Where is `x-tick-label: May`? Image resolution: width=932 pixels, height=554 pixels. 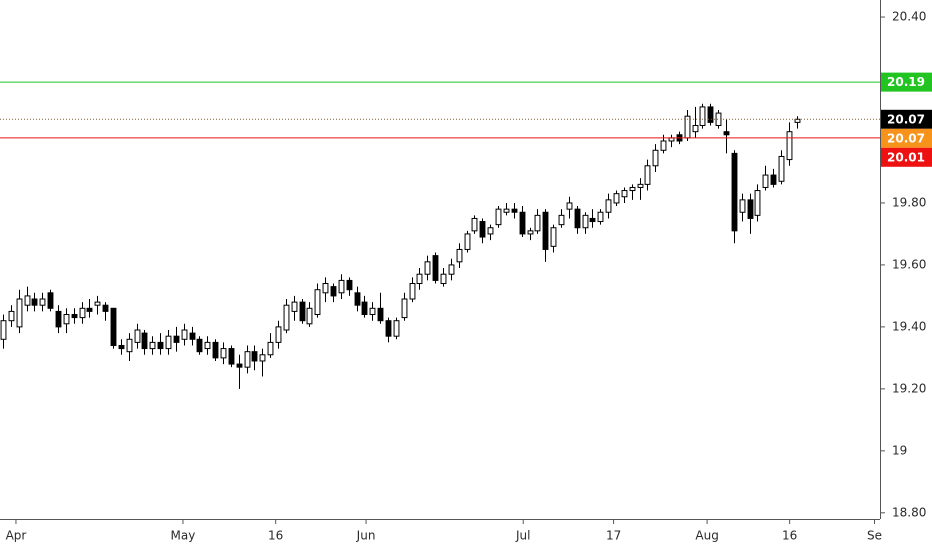 x-tick-label: May is located at coordinates (183, 536).